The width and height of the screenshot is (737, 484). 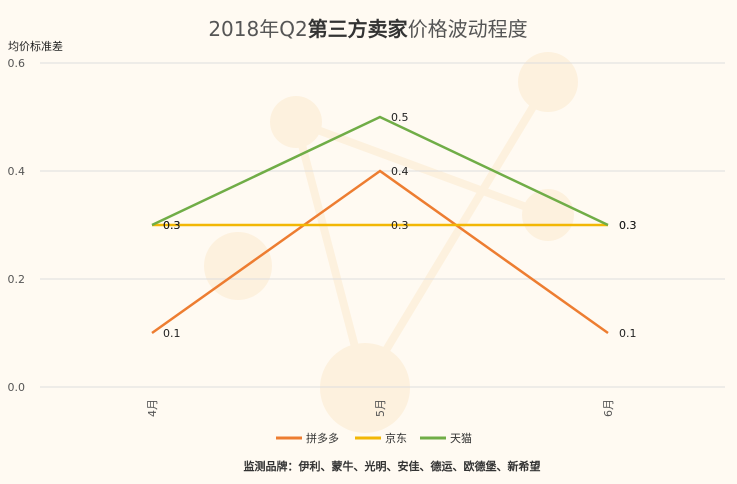 I want to click on legend-label: 天猫, so click(x=461, y=438).